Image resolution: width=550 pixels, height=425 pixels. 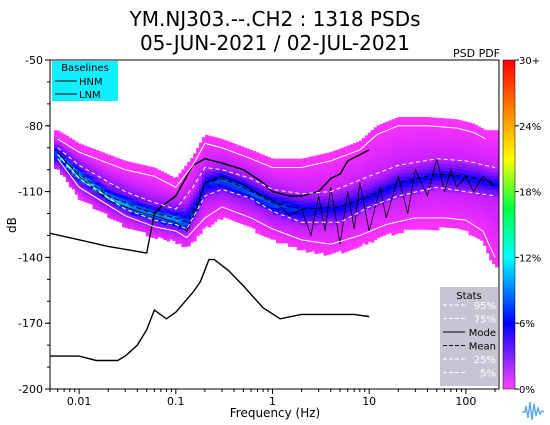 What do you see at coordinates (485, 360) in the screenshot?
I see `stats-legend-label: 25%` at bounding box center [485, 360].